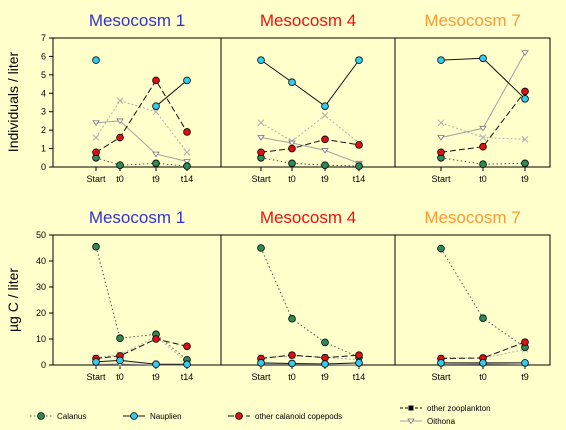 The height and width of the screenshot is (430, 566). Describe the element at coordinates (472, 295) in the screenshot. I see `panel-6: Mesocosm 7 Start t0 t9` at that location.